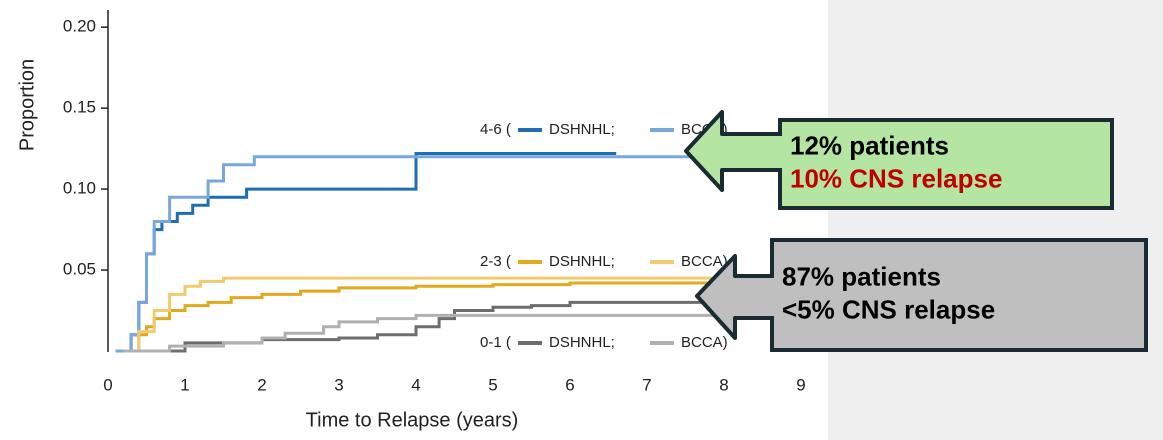  I want to click on callout-text: 10% CNS relapse, so click(896, 178).